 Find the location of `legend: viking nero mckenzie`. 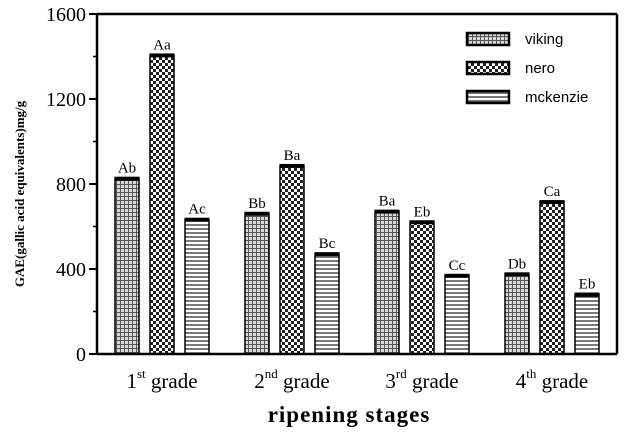

legend: viking nero mckenzie is located at coordinates (526, 68).